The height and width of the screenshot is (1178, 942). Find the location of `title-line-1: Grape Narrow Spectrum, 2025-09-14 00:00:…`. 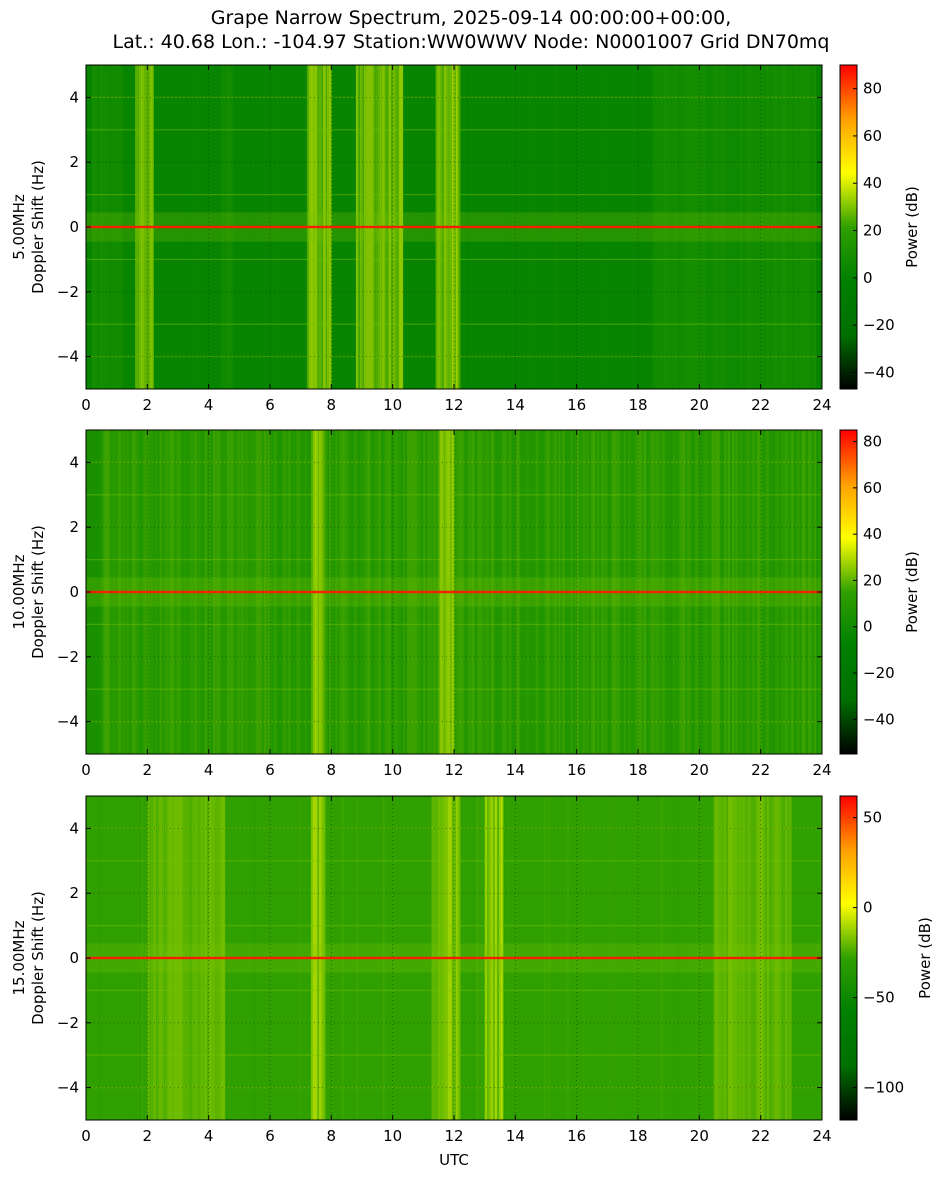

title-line-1: Grape Narrow Spectrum, 2025-09-14 00:00:… is located at coordinates (471, 18).